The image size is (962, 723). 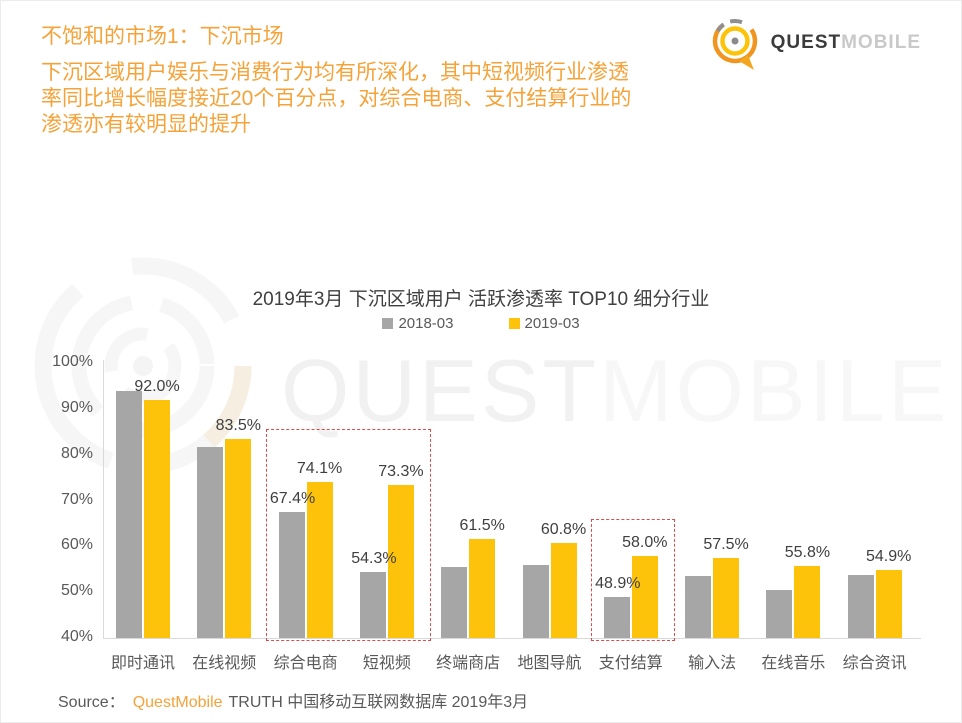 I want to click on bar-输入法-2019-03, so click(x=726, y=597).